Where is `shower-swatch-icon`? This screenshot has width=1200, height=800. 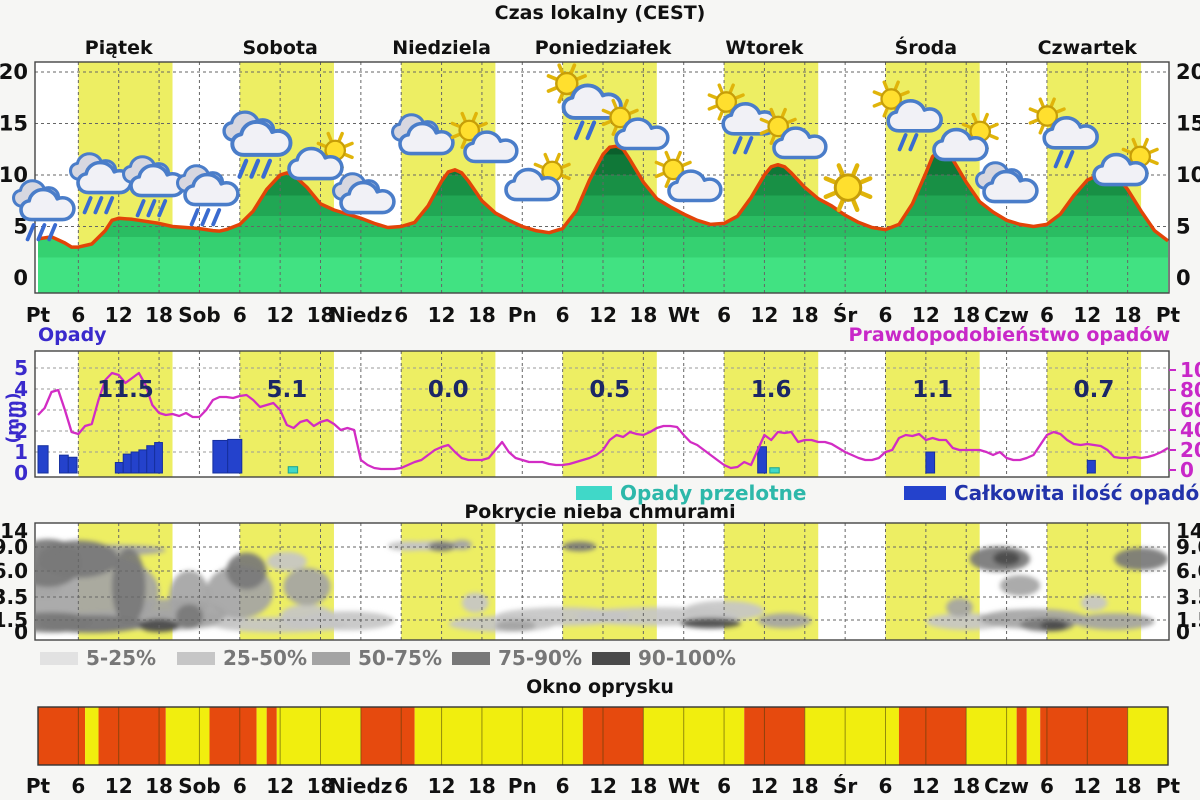
shower-swatch-icon is located at coordinates (594, 493).